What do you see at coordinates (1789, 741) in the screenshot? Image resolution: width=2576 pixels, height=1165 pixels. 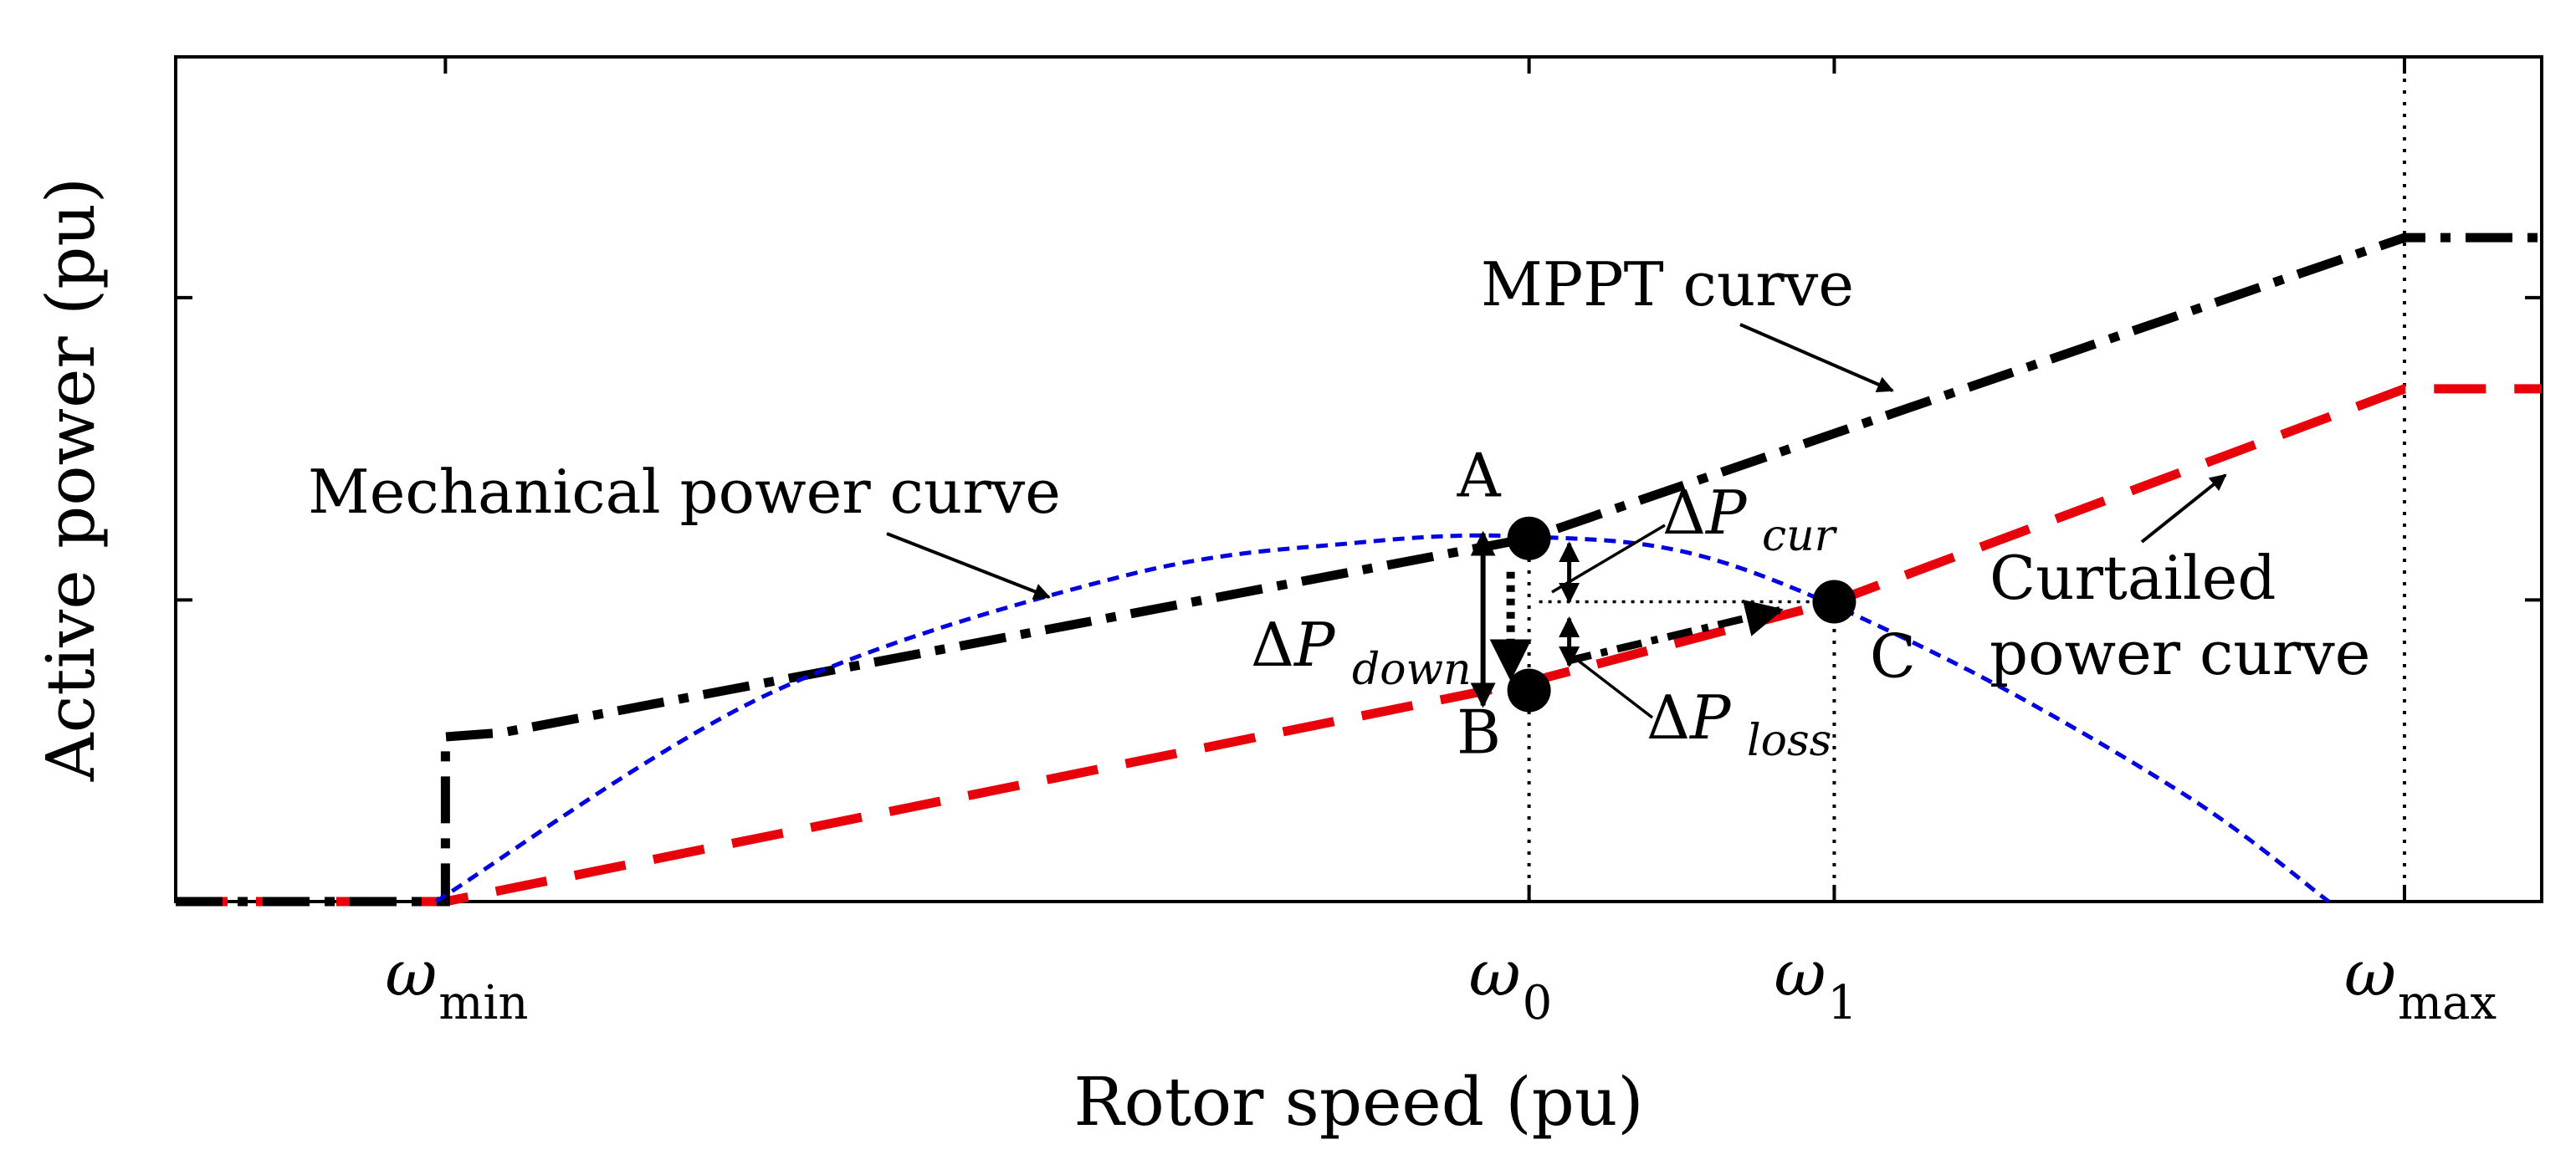 I see `svg-text: loss` at bounding box center [1789, 741].